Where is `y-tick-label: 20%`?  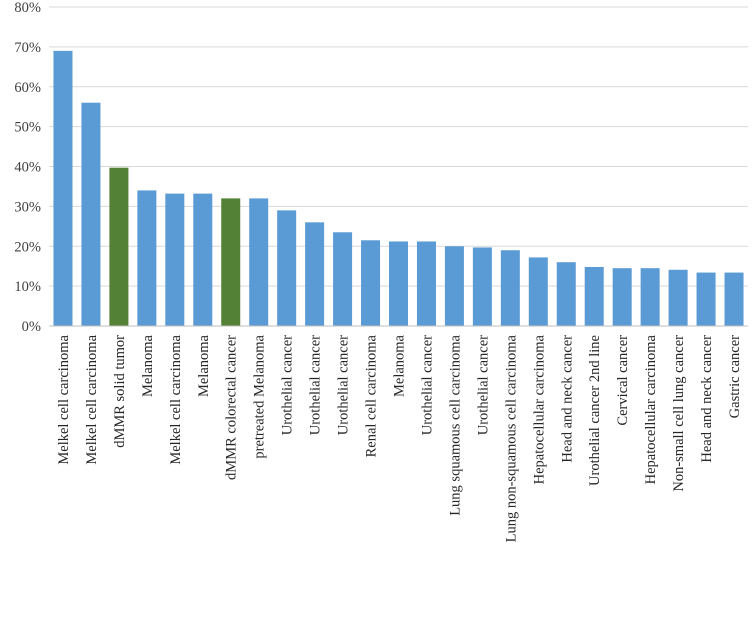
y-tick-label: 20% is located at coordinates (27, 247).